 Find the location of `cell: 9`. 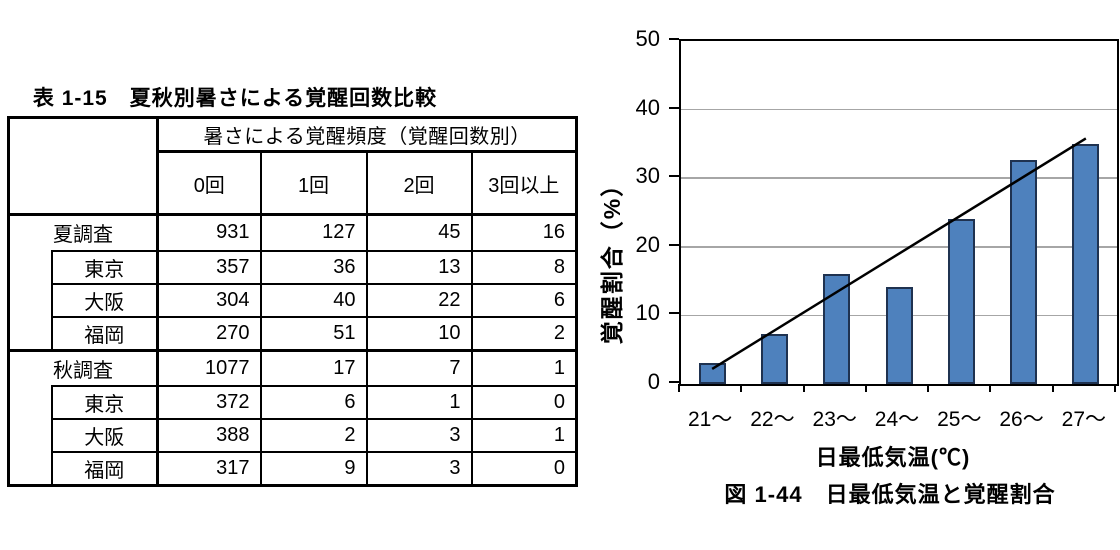

cell: 9 is located at coordinates (313, 469).